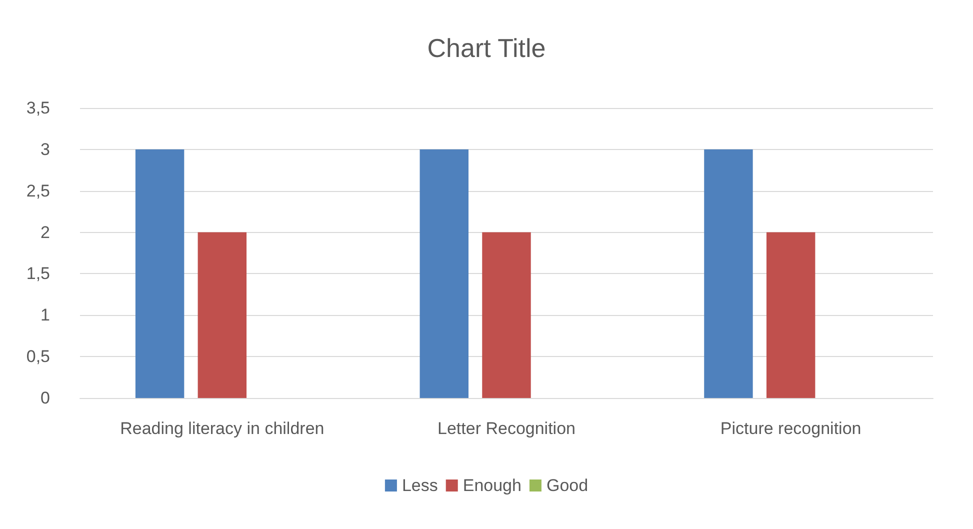 The width and height of the screenshot is (973, 529). I want to click on x-tick-label: Letter Recognition, so click(507, 428).